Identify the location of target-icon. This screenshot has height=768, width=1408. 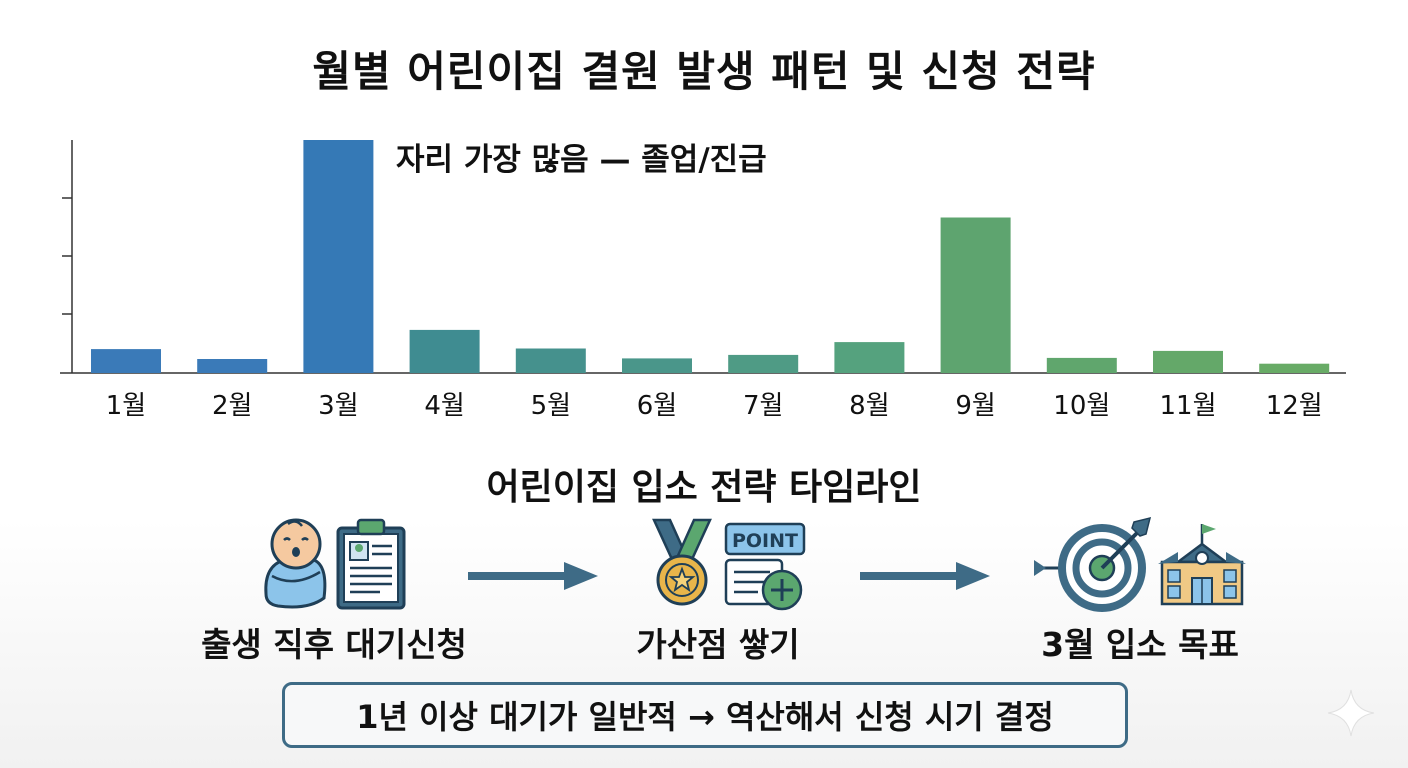
(1093, 564).